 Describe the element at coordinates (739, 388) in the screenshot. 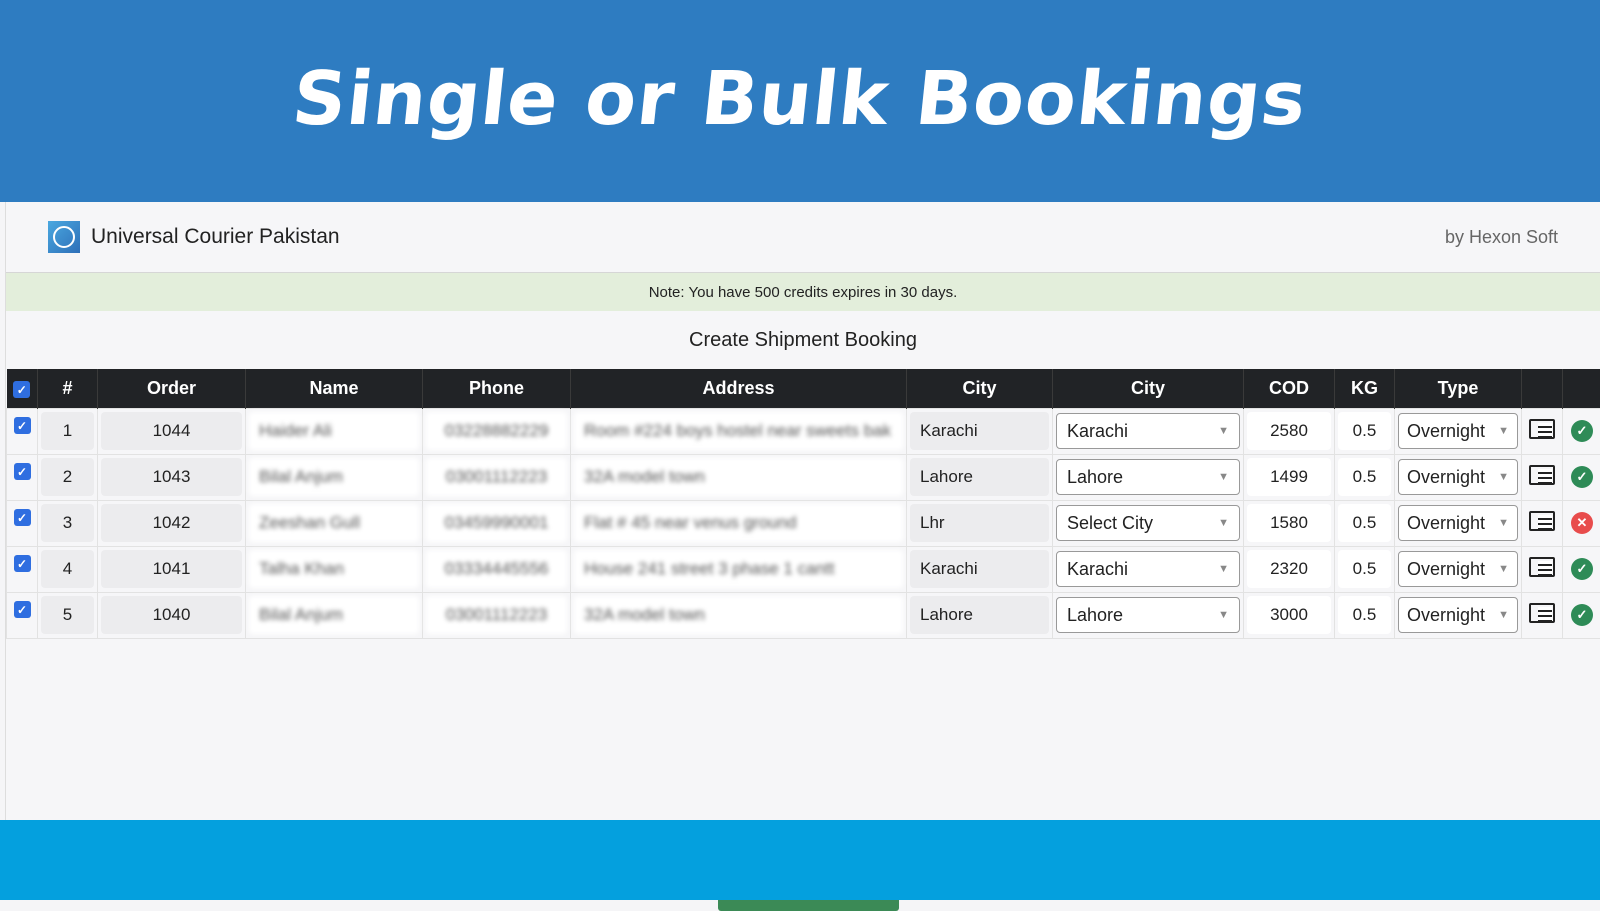

I see `col-address: Address` at that location.